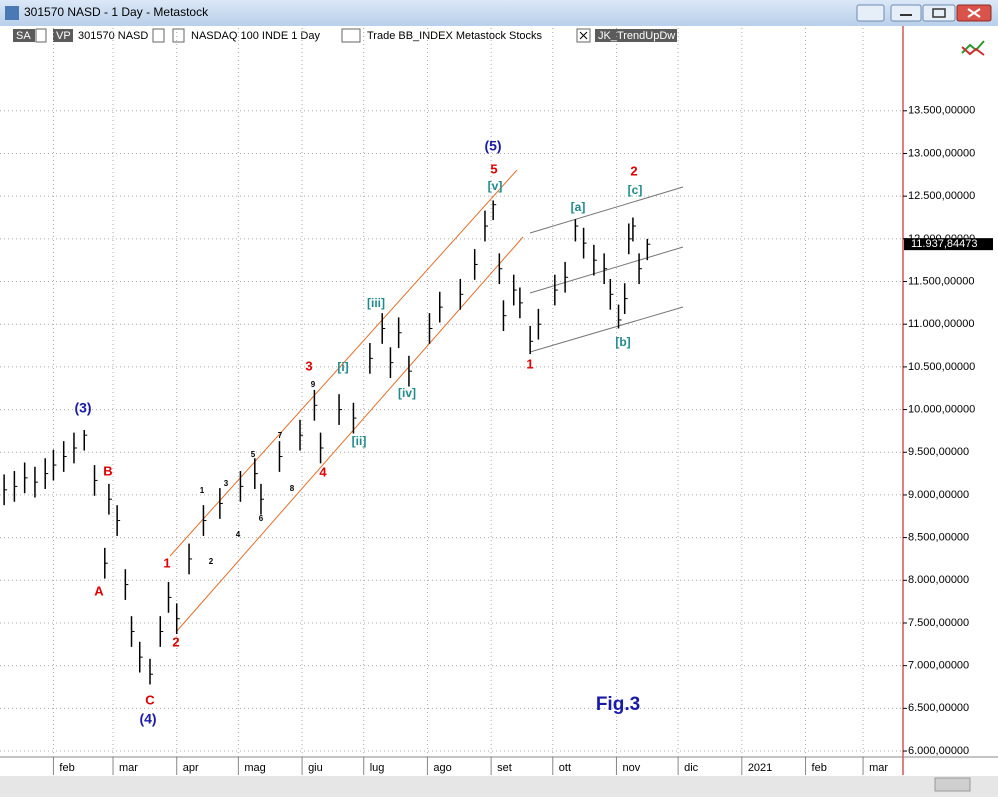  I want to click on y-tick-label: 11.000,00000, so click(941, 324).